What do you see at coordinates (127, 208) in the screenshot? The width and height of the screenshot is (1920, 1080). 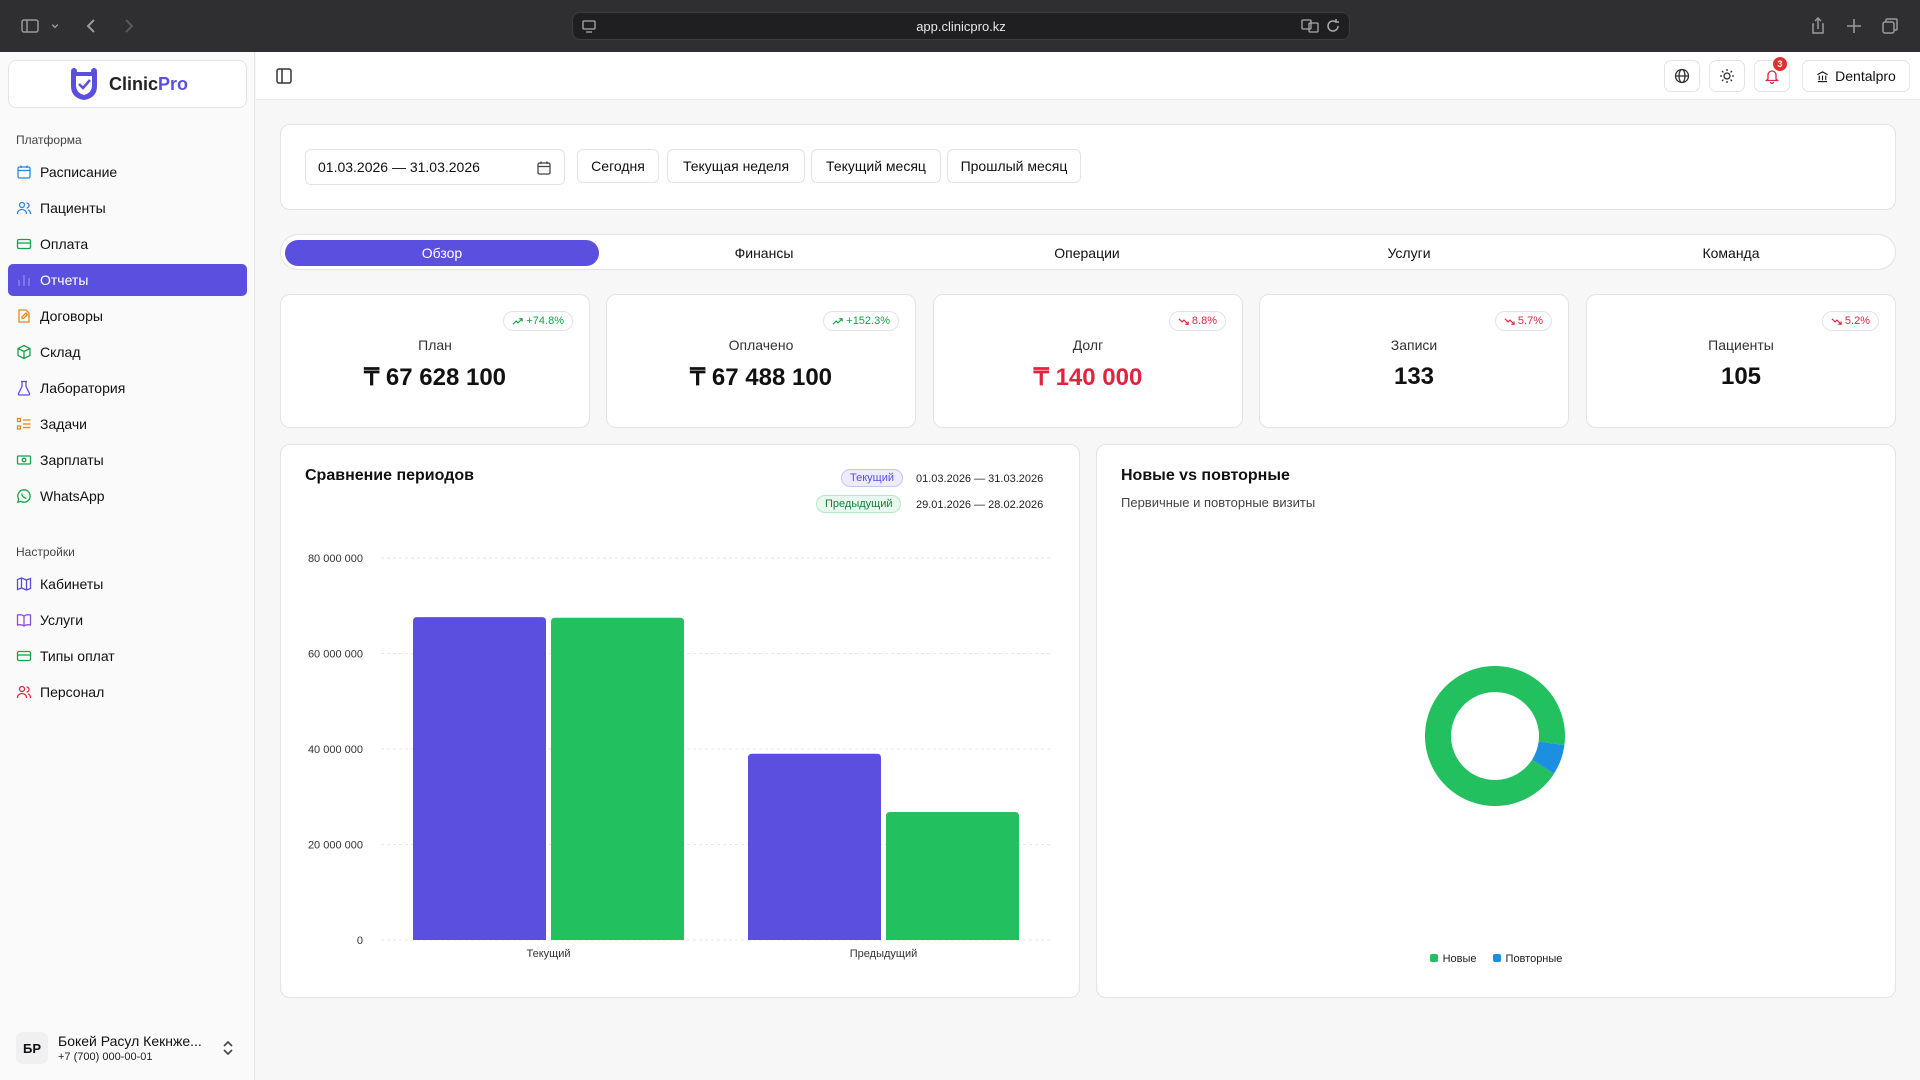 I see `sidebar-item-patients: Пациенты` at bounding box center [127, 208].